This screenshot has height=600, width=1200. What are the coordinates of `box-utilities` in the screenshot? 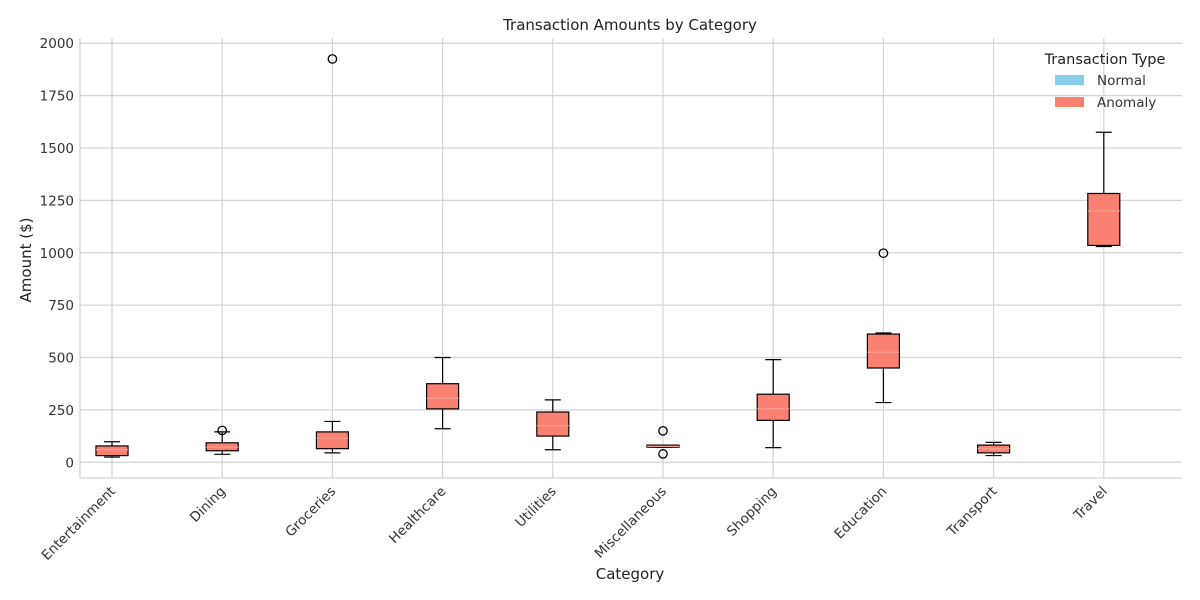 It's located at (553, 425).